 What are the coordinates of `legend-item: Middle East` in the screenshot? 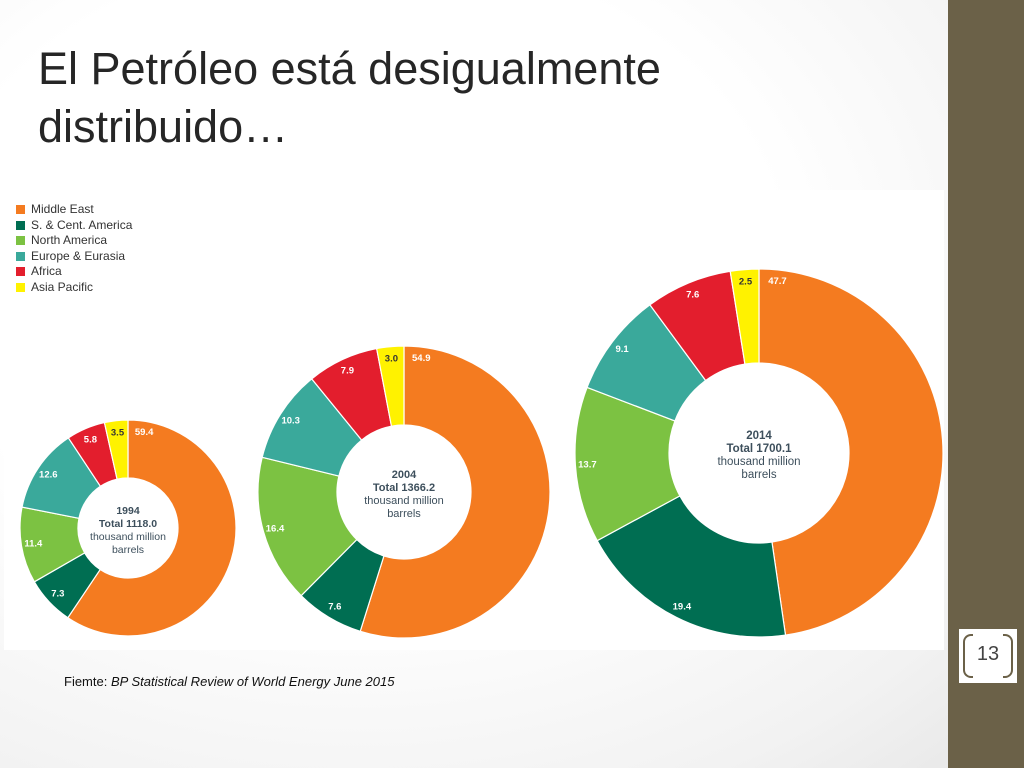 It's located at (74, 210).